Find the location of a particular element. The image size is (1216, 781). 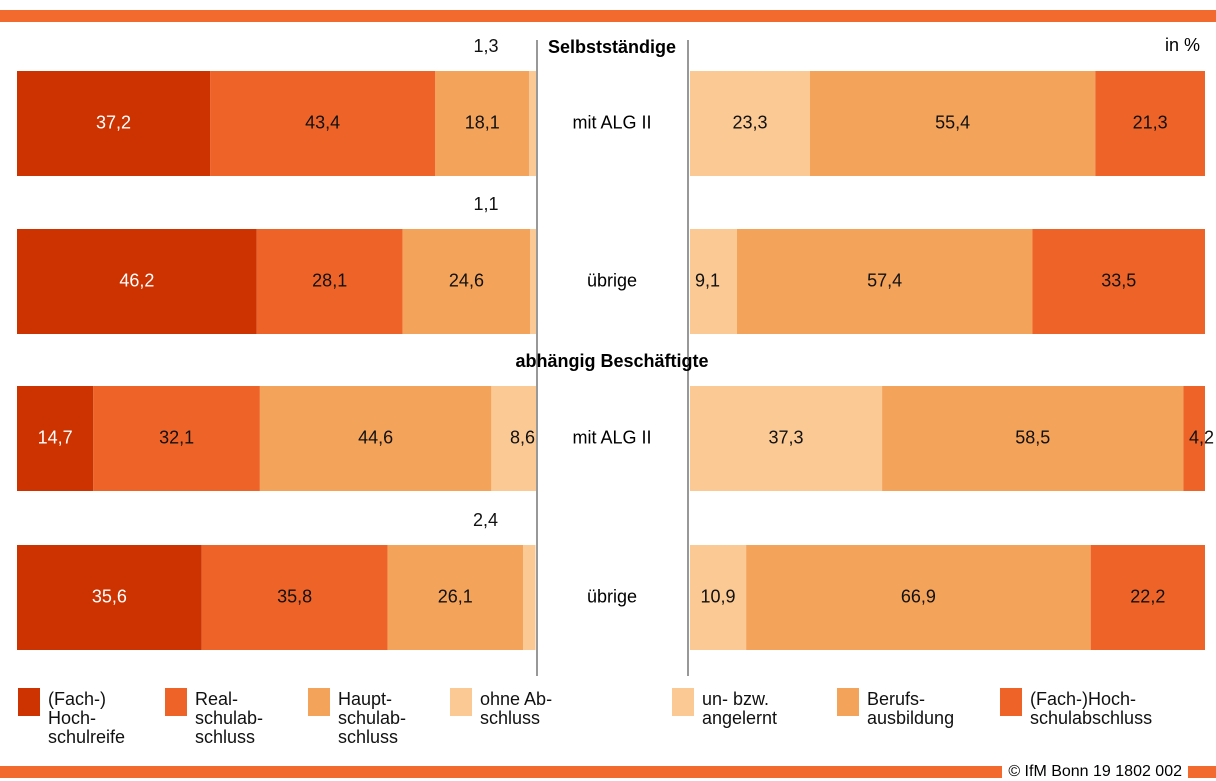

group-label: Selbstständige is located at coordinates (612, 47).